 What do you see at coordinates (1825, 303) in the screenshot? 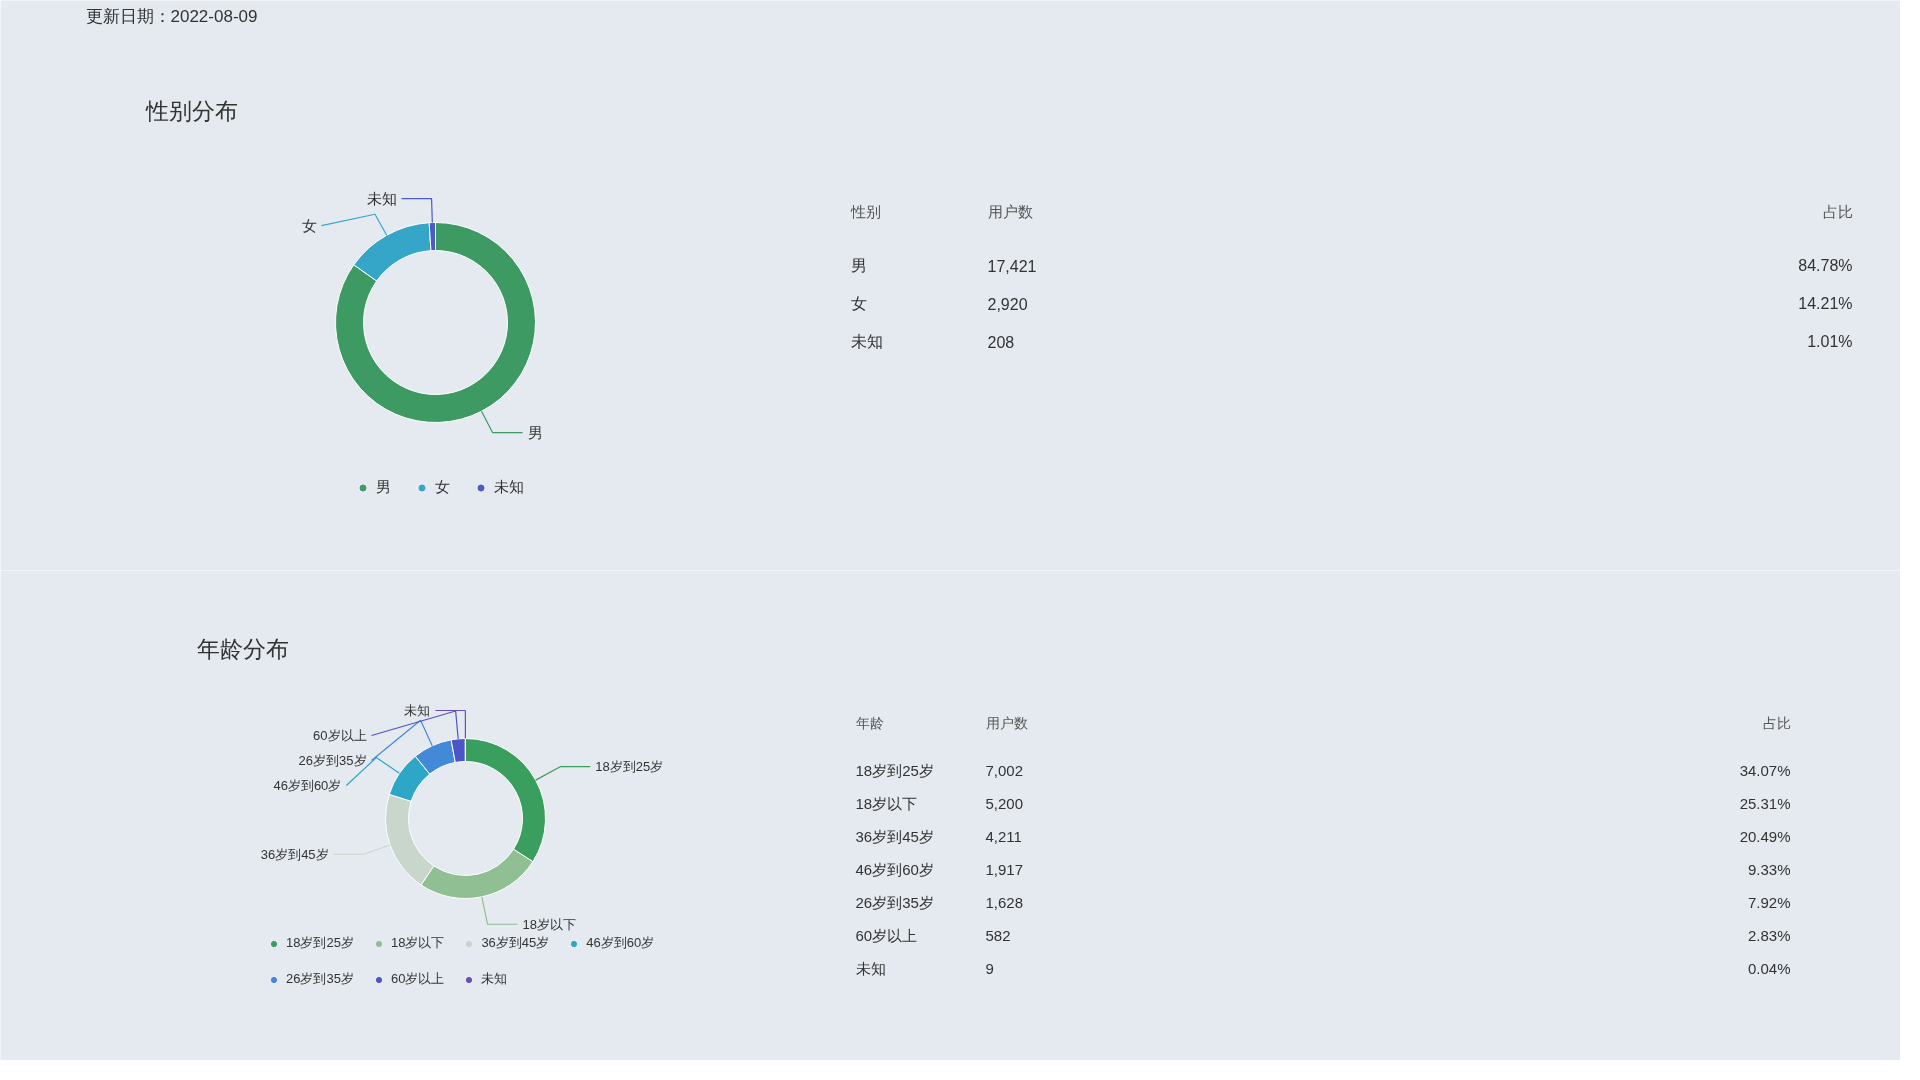
I see `text: 14.21%` at bounding box center [1825, 303].